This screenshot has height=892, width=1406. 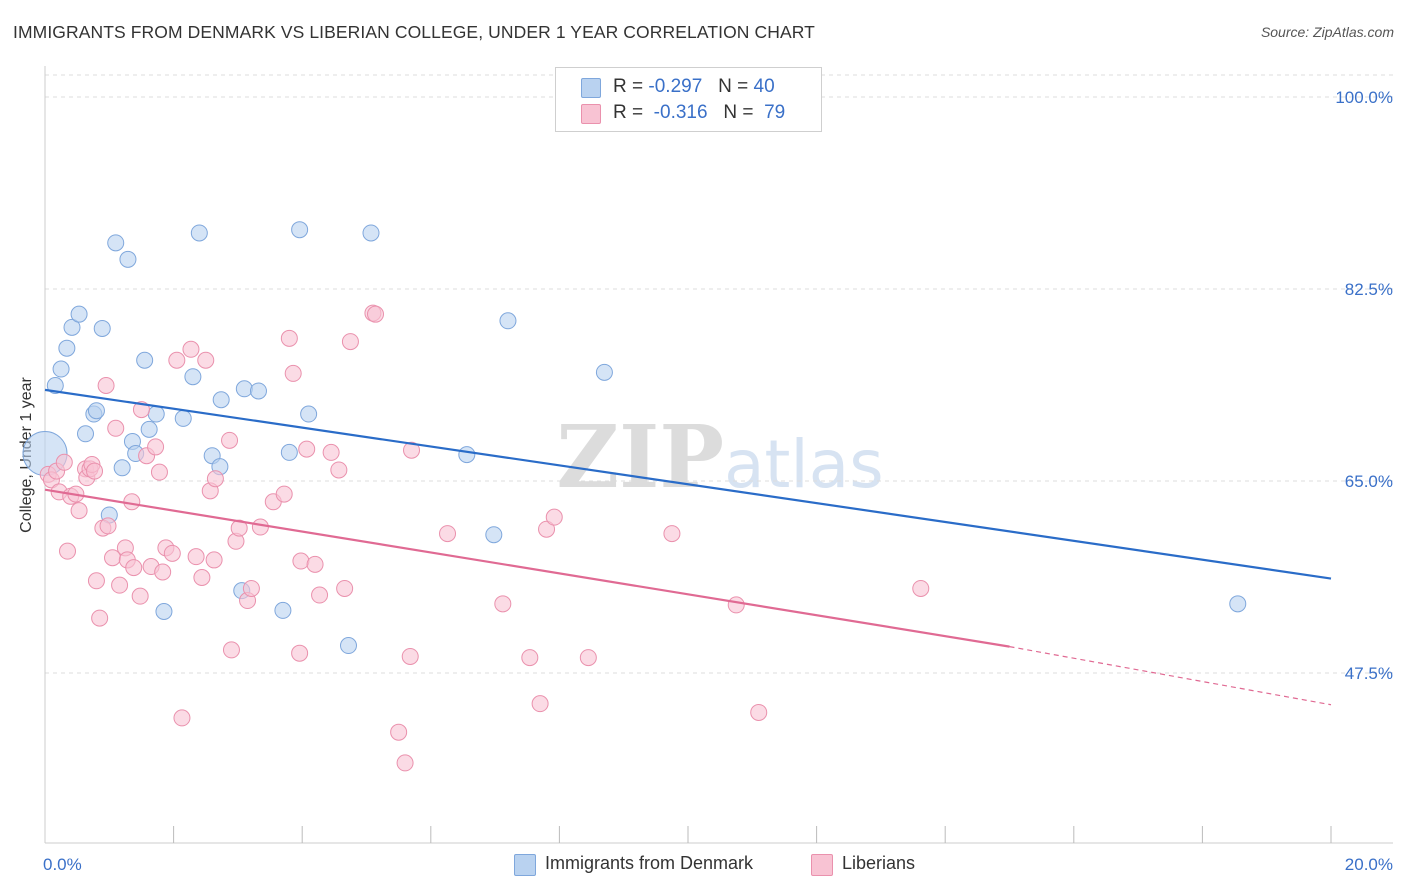 I want to click on bottom-legend-swatch-denmark, so click(x=525, y=865).